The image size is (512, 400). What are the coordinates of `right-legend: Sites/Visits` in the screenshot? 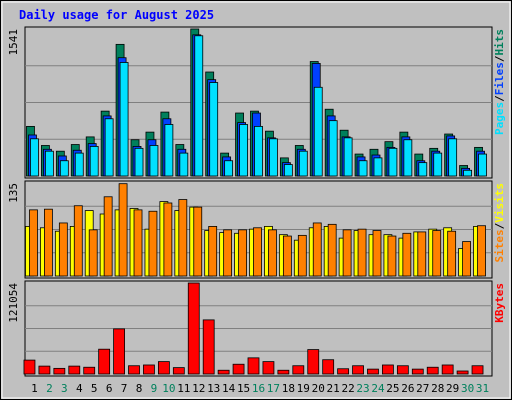 It's located at (499, 223).